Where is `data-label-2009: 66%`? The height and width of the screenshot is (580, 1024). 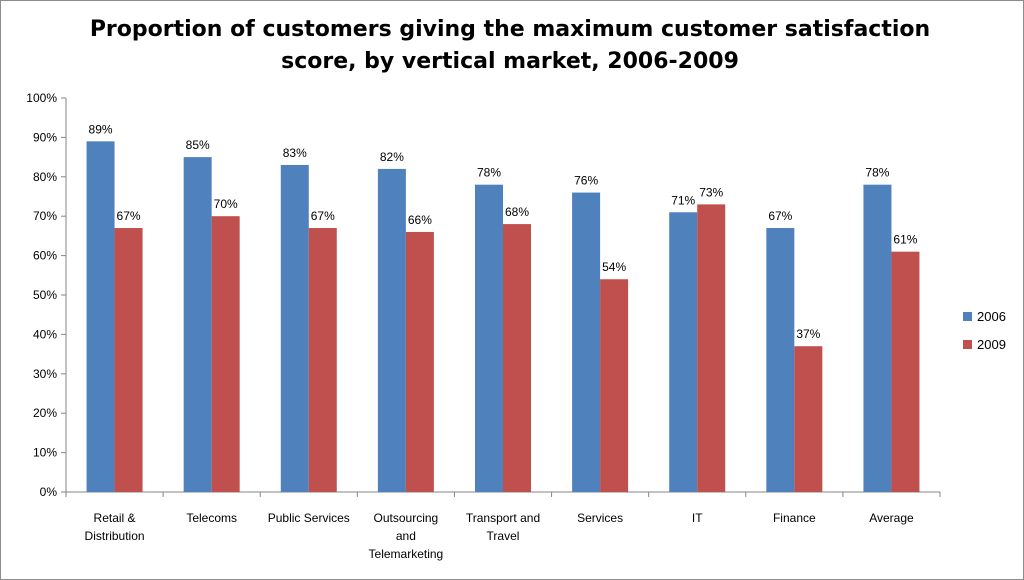
data-label-2009: 66% is located at coordinates (420, 220).